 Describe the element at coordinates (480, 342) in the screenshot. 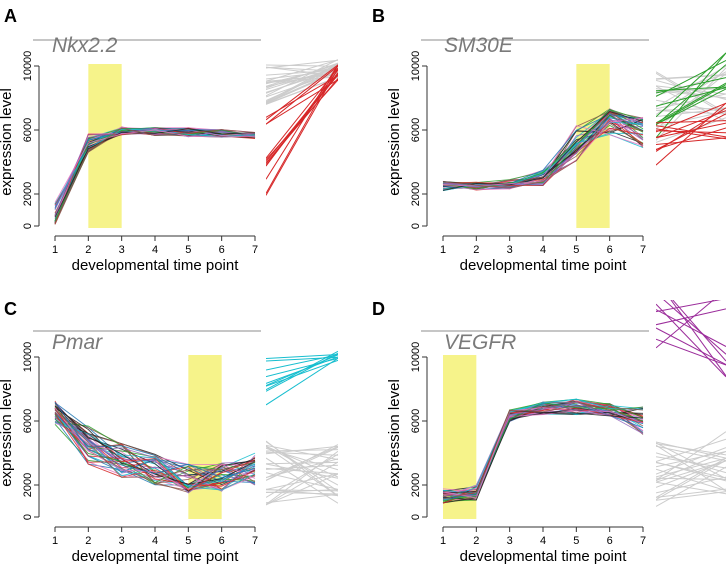

I see `gene-title: VEGFR` at that location.